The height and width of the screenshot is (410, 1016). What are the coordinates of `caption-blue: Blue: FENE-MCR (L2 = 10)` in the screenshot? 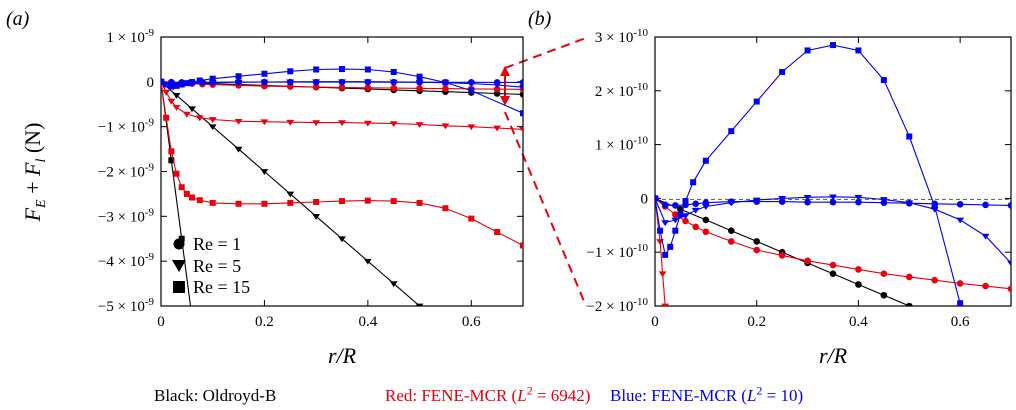 It's located at (706, 396).